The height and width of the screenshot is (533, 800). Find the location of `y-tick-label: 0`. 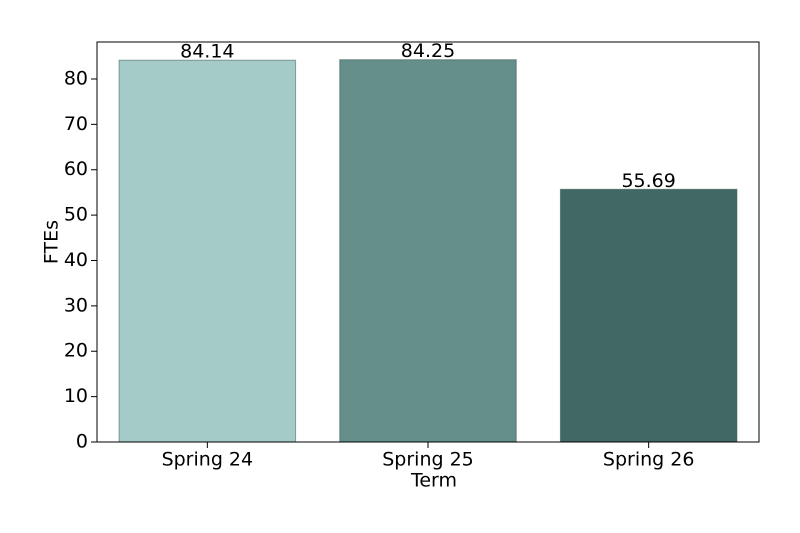

y-tick-label: 0 is located at coordinates (82, 442).